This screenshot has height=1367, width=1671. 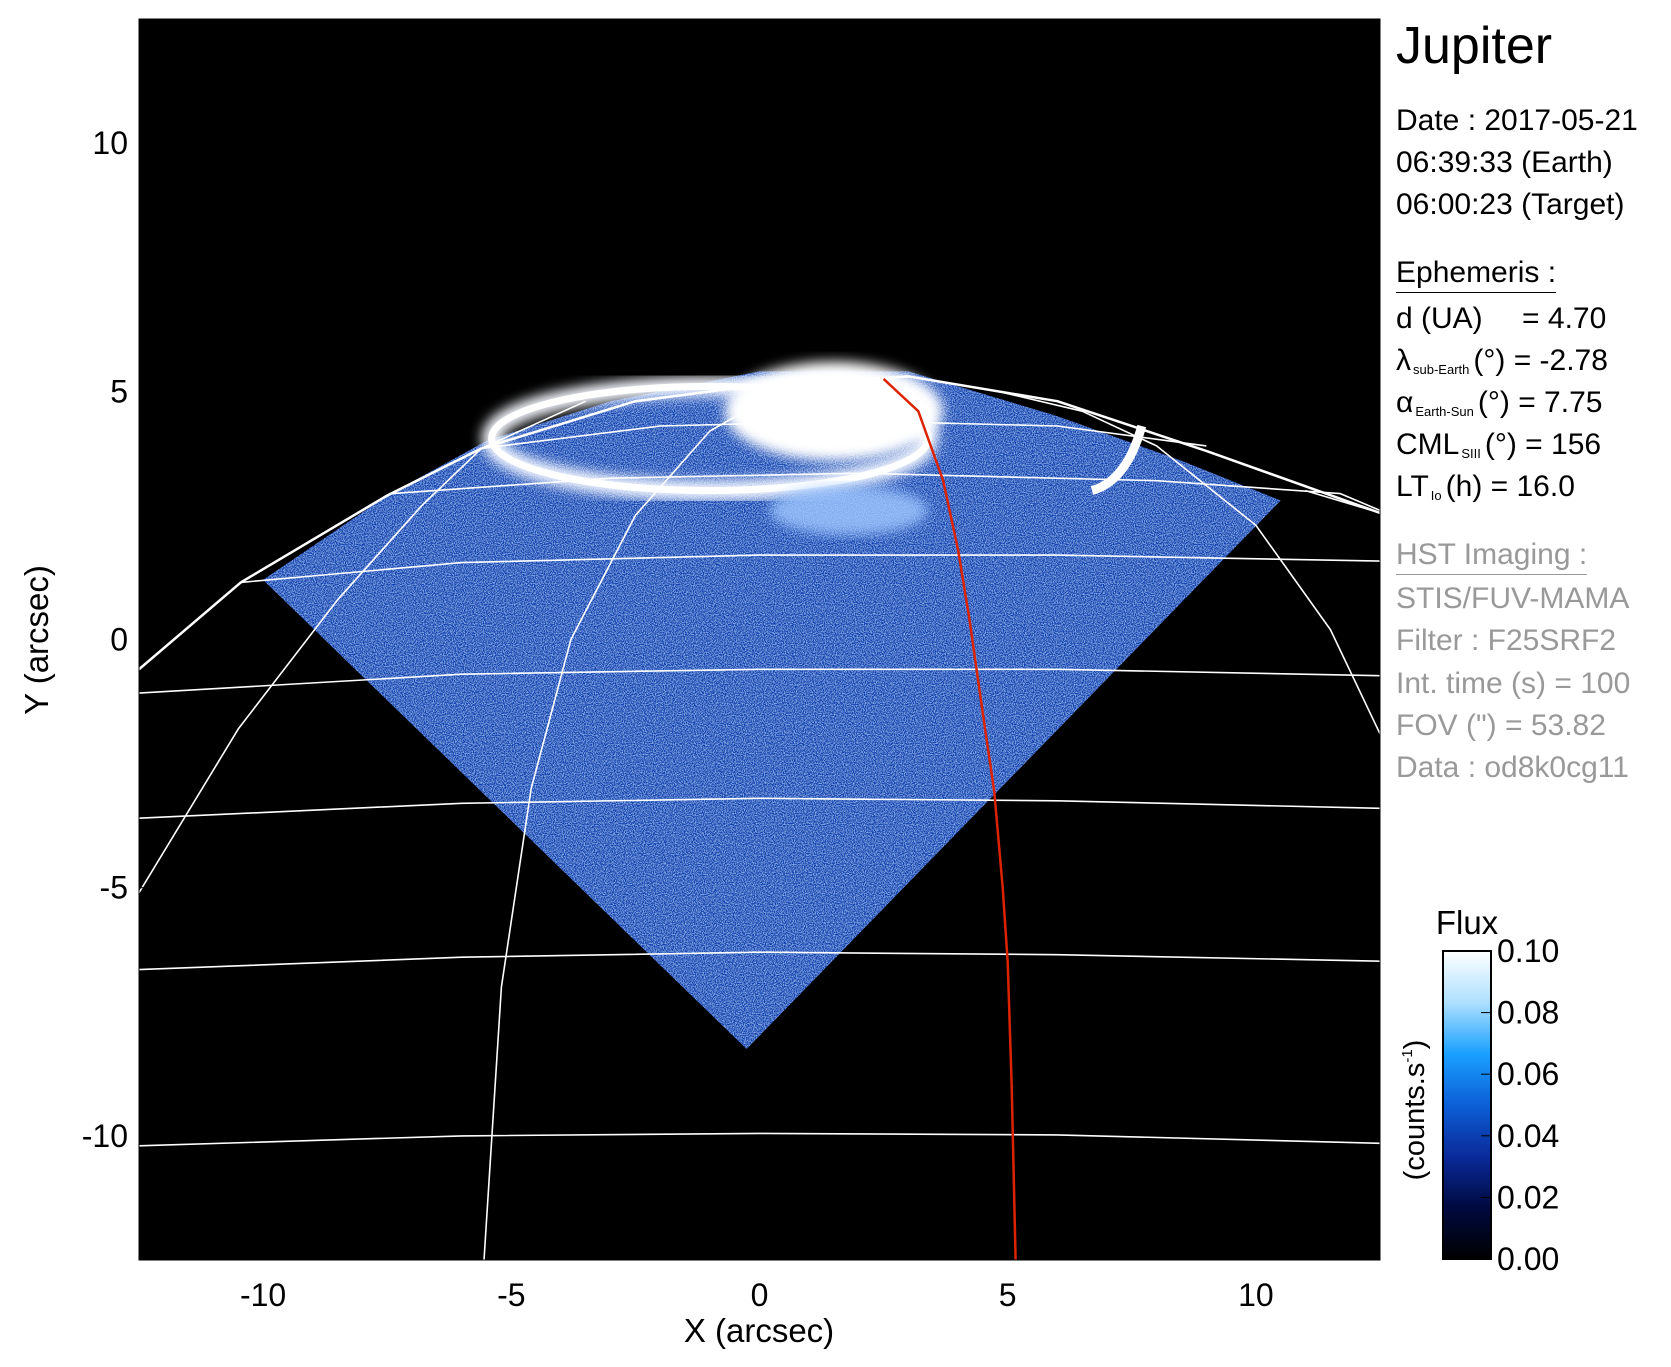 I want to click on colorbar-tick-label: 0.08, so click(x=1528, y=1013).